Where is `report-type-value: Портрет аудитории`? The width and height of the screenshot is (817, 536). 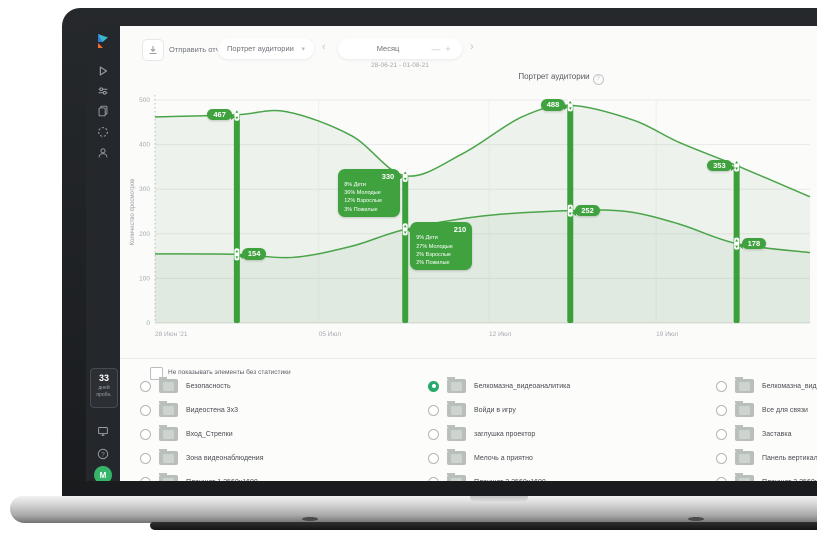 report-type-value: Портрет аудитории is located at coordinates (260, 48).